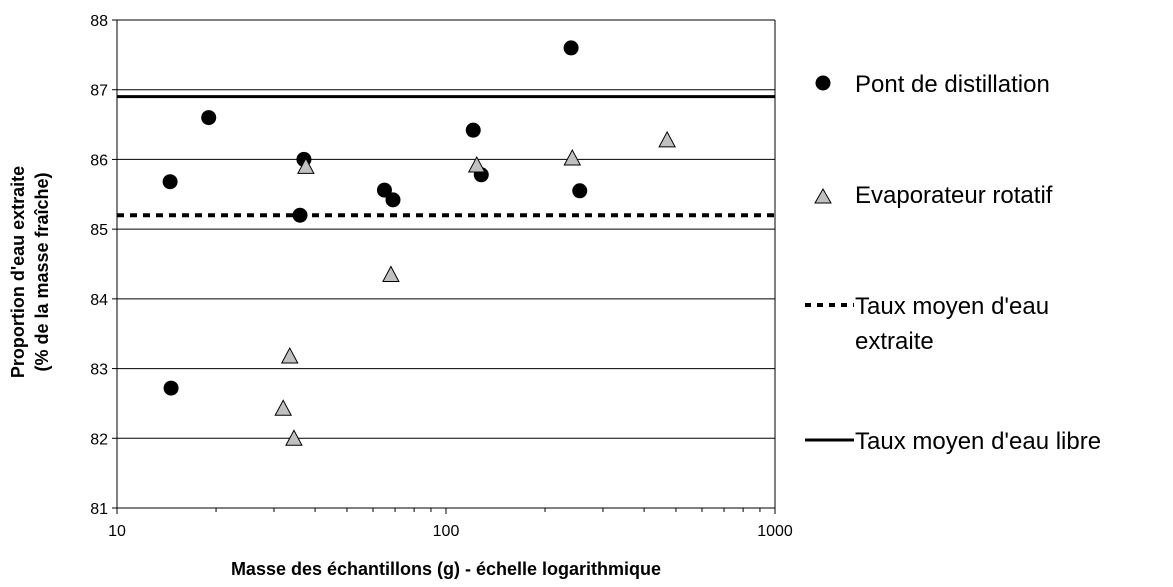 The image size is (1173, 587). I want to click on x-tick-label: 1000, so click(775, 531).